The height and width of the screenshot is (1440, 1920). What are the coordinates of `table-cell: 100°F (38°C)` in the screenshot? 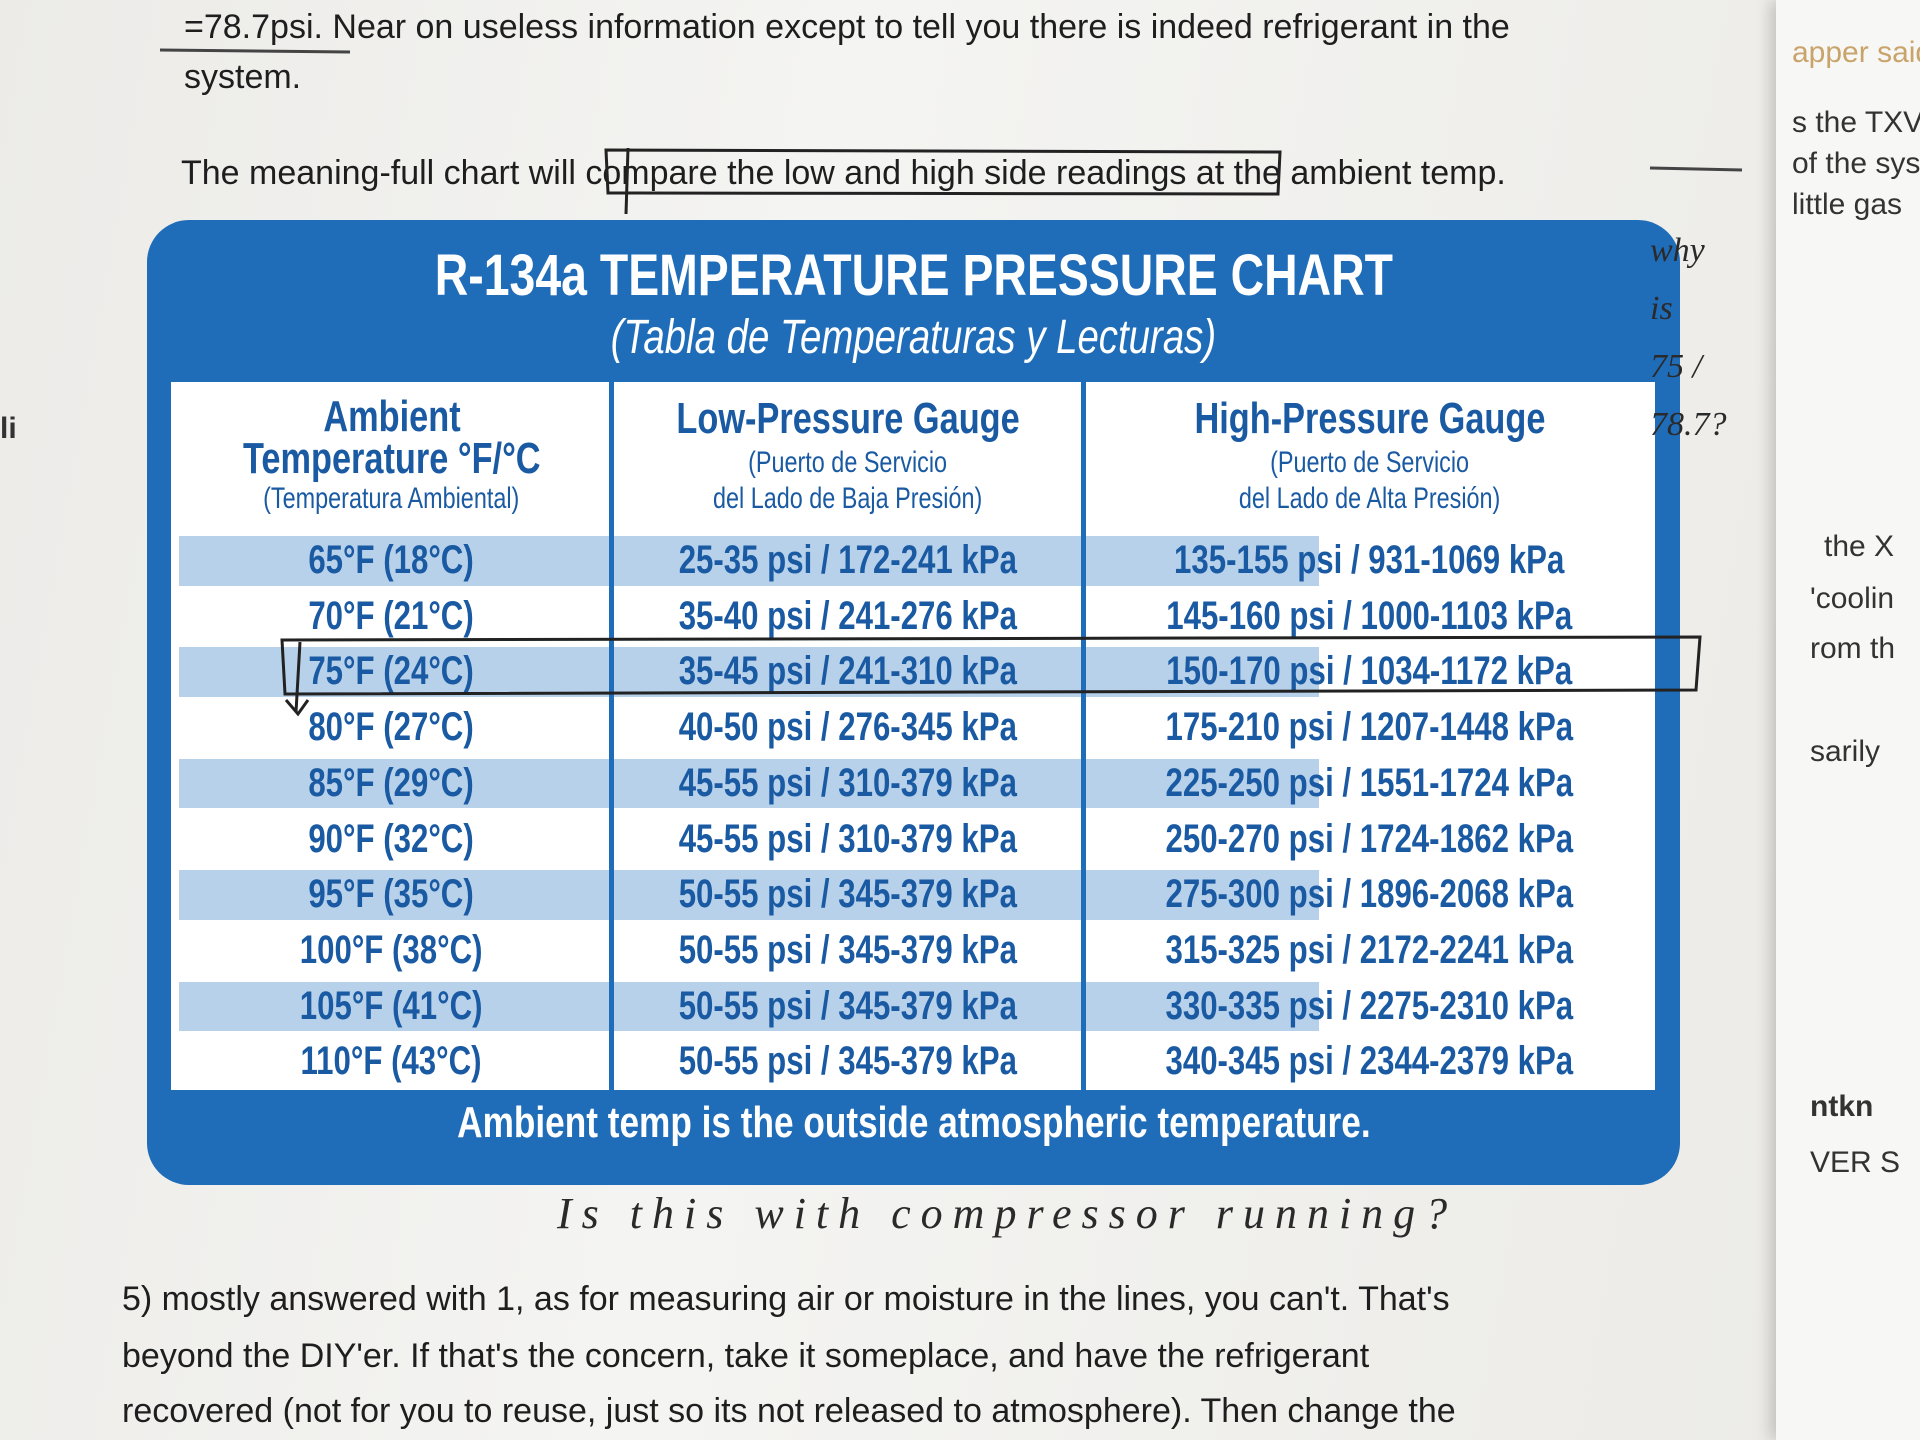 It's located at (391, 951).